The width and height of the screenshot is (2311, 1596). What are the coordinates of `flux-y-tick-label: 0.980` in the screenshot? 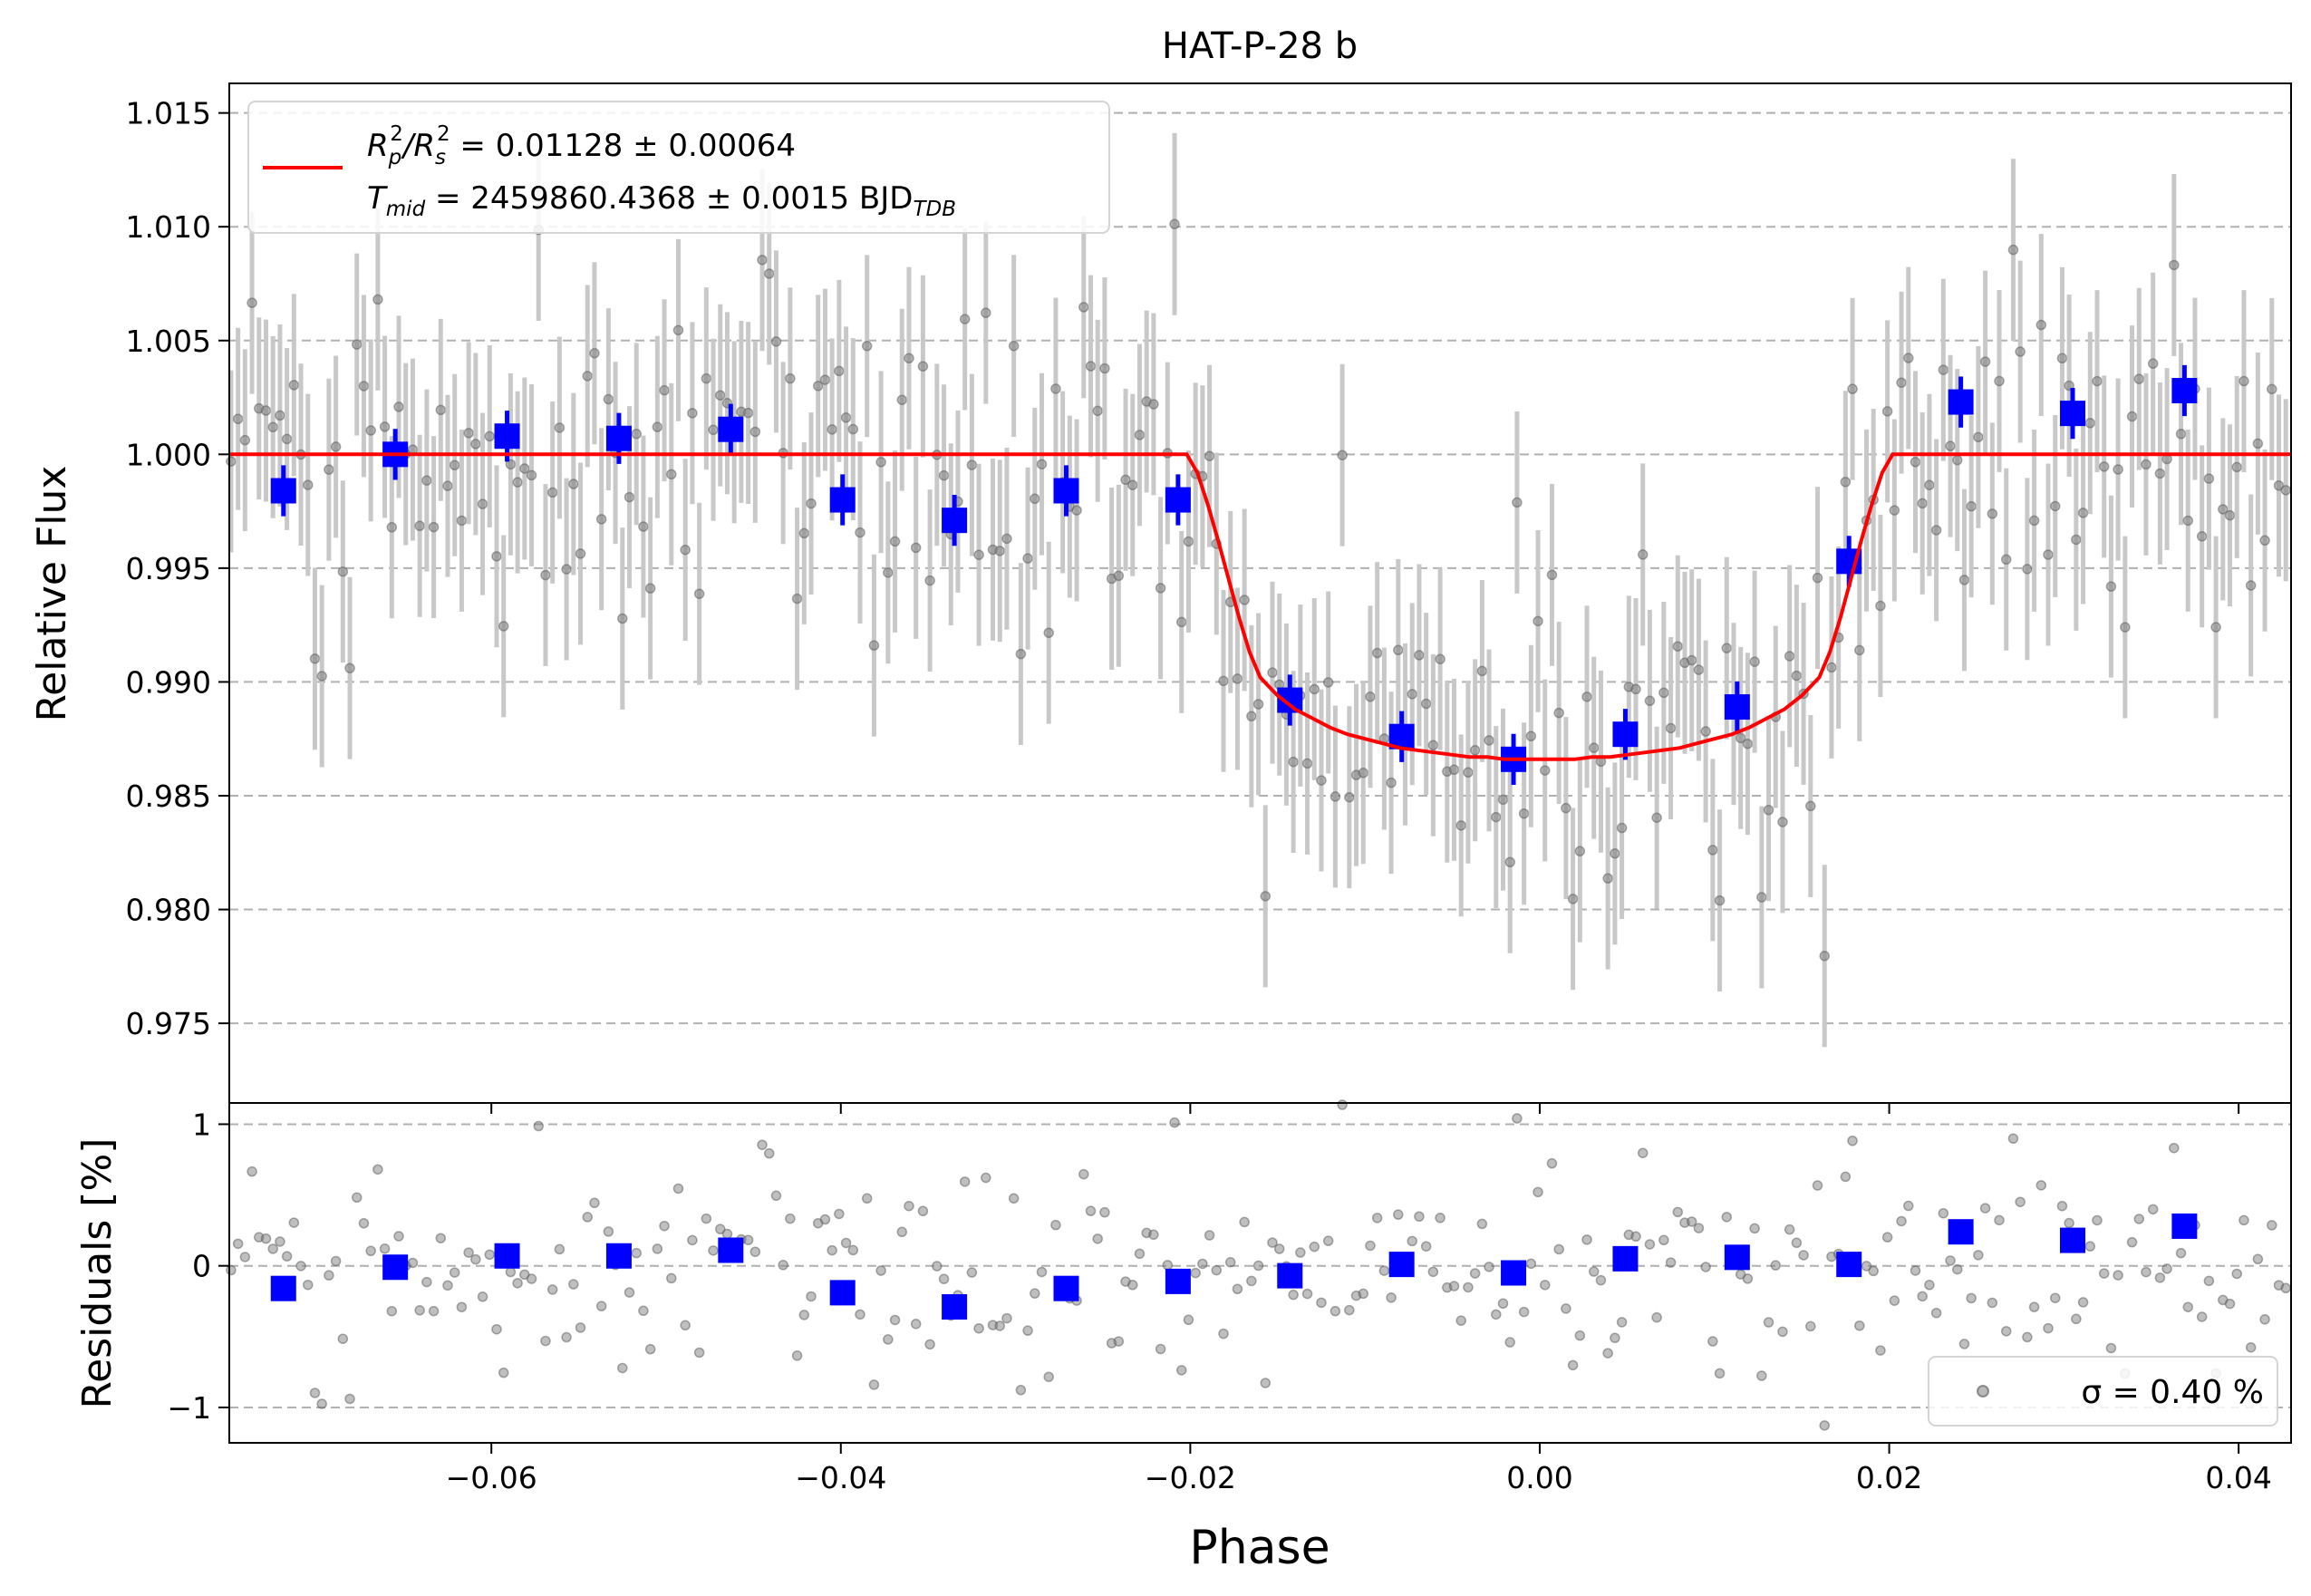 It's located at (169, 910).